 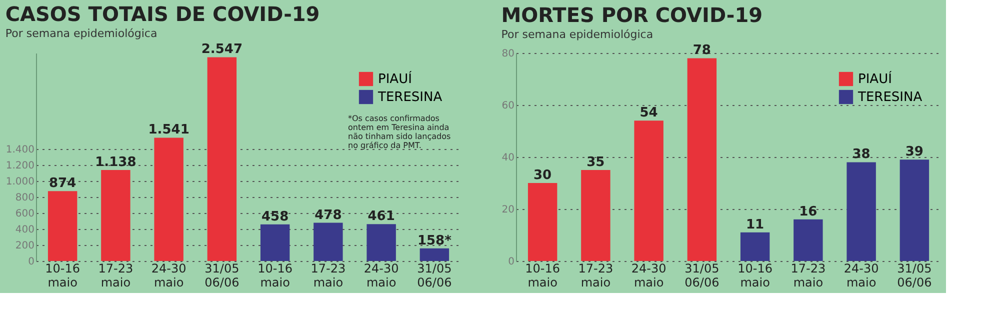 What do you see at coordinates (115, 162) in the screenshot?
I see `data-label: 1.138` at bounding box center [115, 162].